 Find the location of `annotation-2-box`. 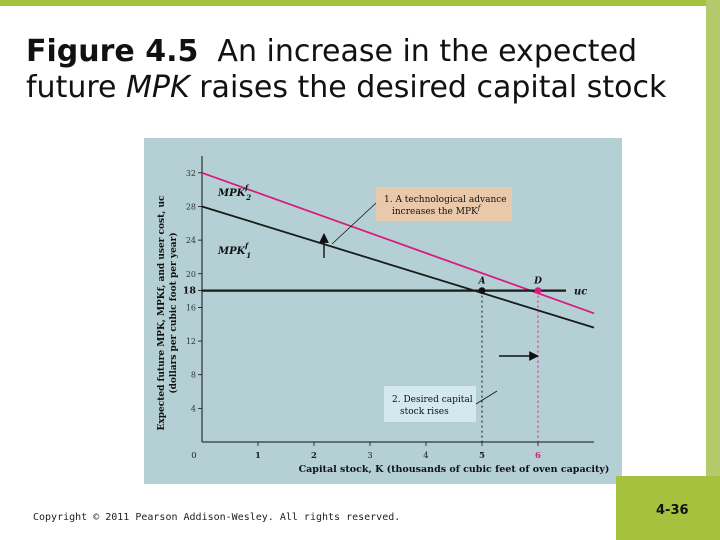

annotation-2-box is located at coordinates (430, 404).